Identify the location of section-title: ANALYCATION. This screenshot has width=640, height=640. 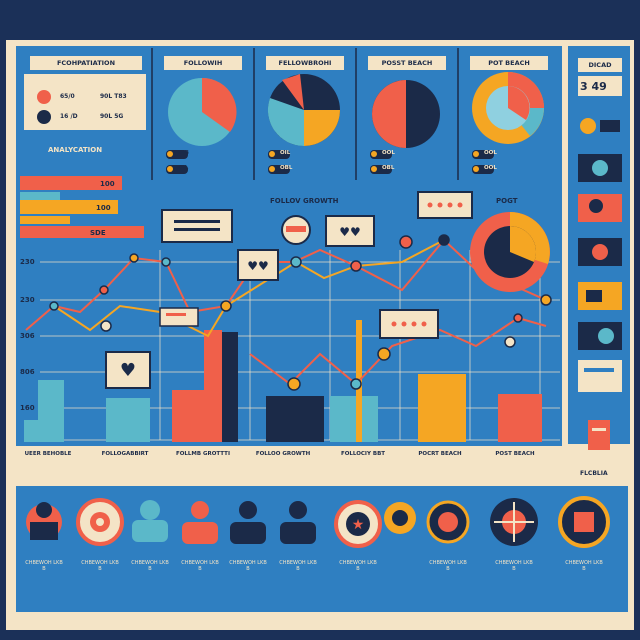
(75, 150).